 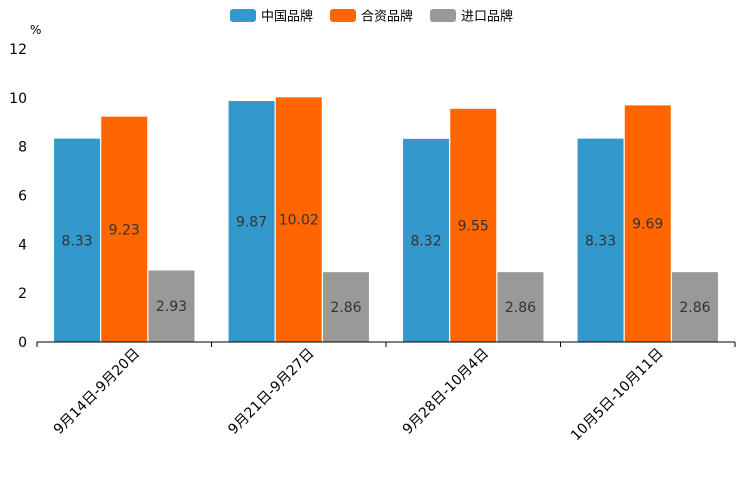 What do you see at coordinates (487, 17) in the screenshot?
I see `legend-label: 进口品牌` at bounding box center [487, 17].